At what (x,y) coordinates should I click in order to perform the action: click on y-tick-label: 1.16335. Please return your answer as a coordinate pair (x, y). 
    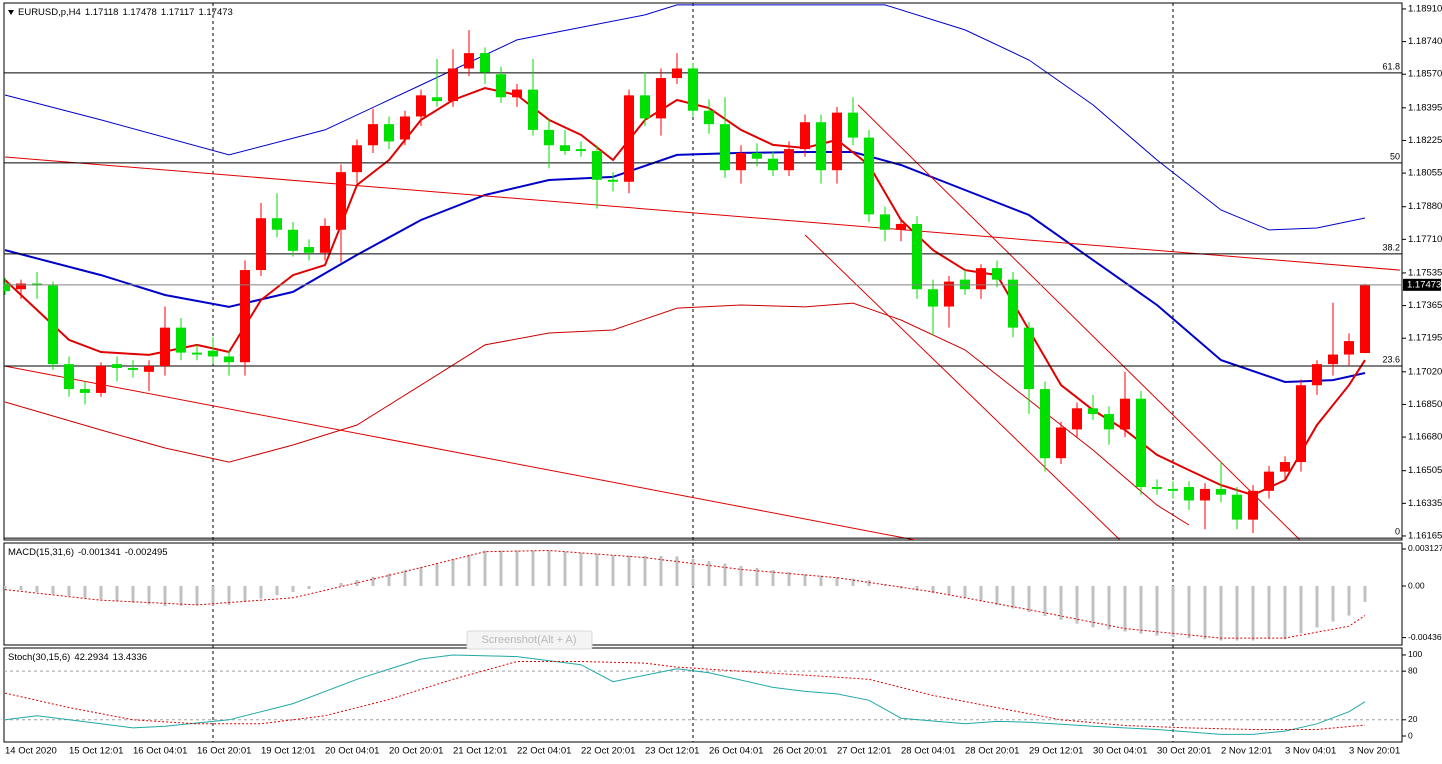
    Looking at the image, I should click on (1425, 503).